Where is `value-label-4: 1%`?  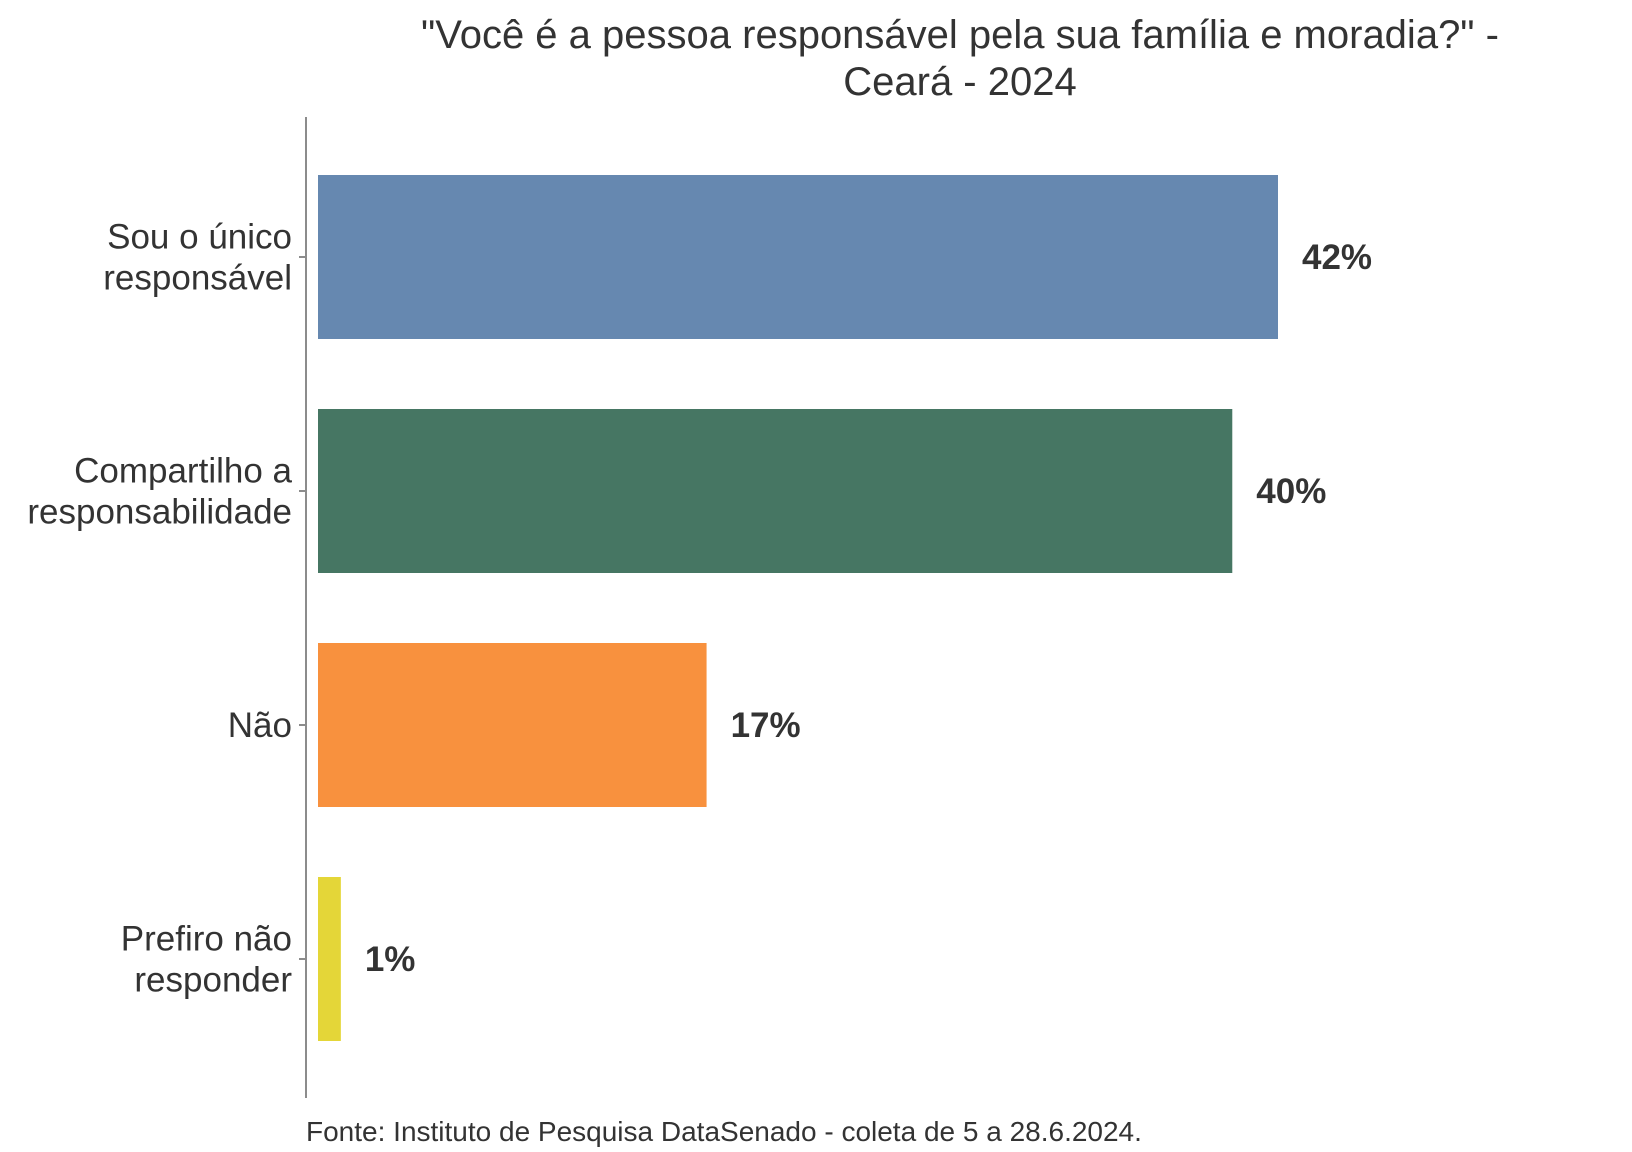 value-label-4: 1% is located at coordinates (390, 959).